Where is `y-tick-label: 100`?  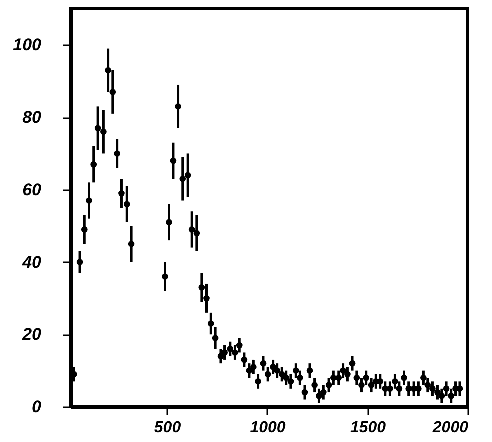 y-tick-label: 100 is located at coordinates (27, 45).